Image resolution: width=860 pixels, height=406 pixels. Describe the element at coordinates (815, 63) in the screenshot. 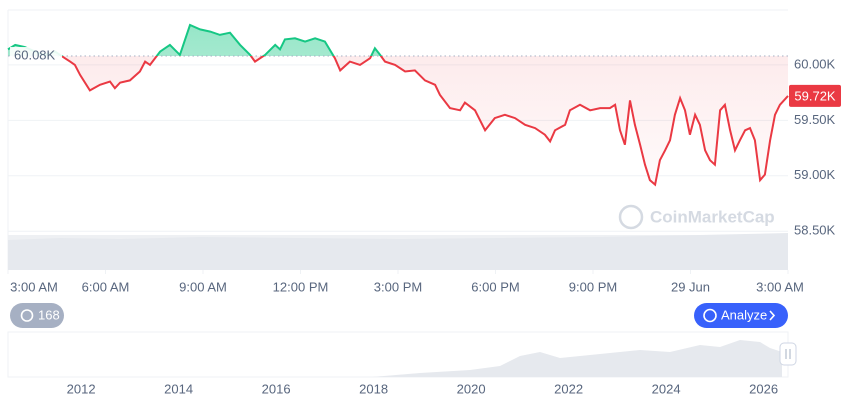

I see `y-tick-label: 60.00K` at that location.